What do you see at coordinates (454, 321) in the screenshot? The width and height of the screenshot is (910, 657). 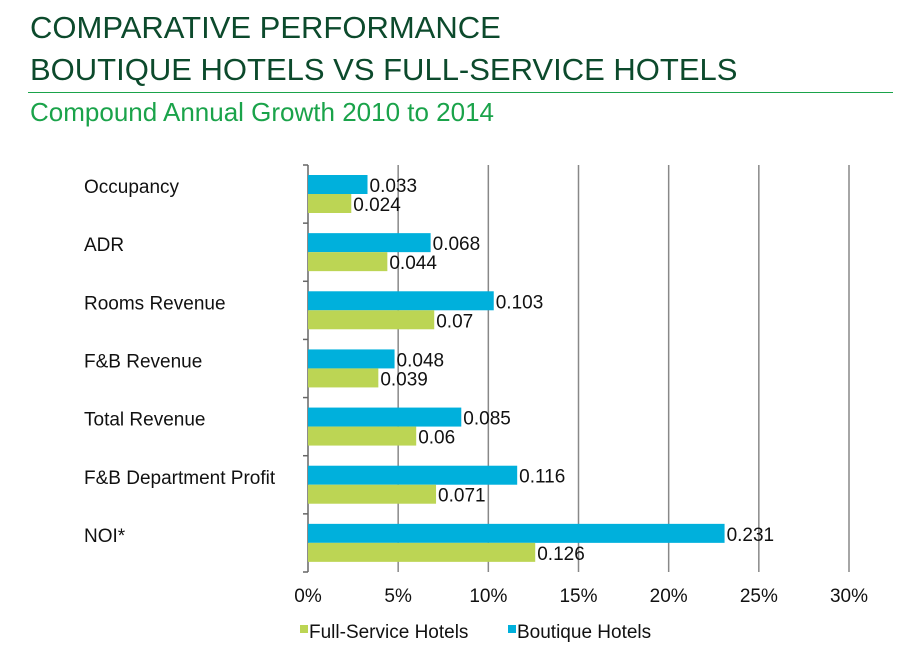 I see `data-label: 0.07` at bounding box center [454, 321].